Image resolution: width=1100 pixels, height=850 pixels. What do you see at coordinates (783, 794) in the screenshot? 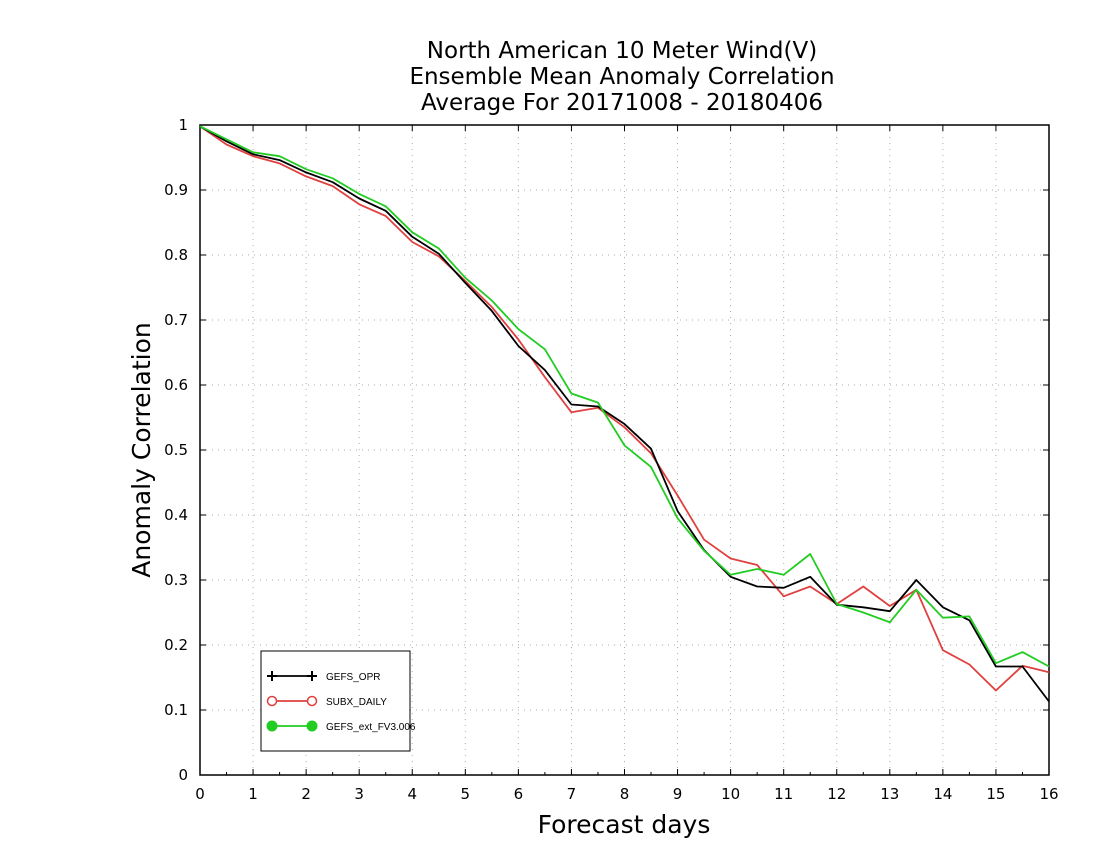
I see `x-tick-label: 11` at bounding box center [783, 794].